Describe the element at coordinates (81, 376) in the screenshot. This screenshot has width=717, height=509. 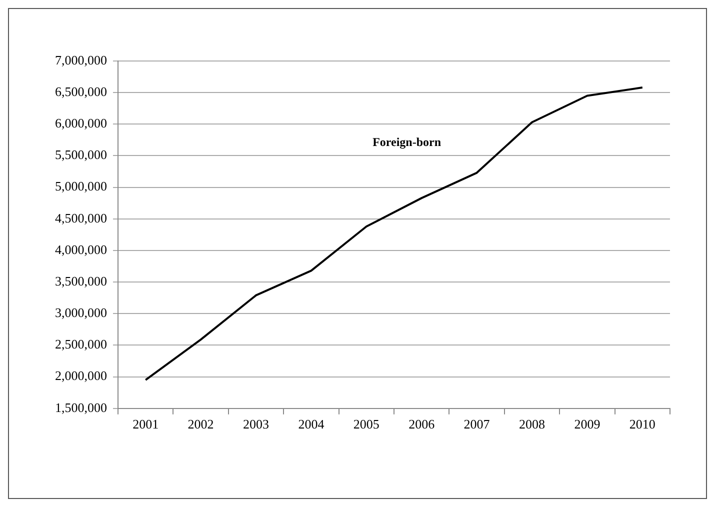
I see `y-tick-label: 2,000,000` at that location.